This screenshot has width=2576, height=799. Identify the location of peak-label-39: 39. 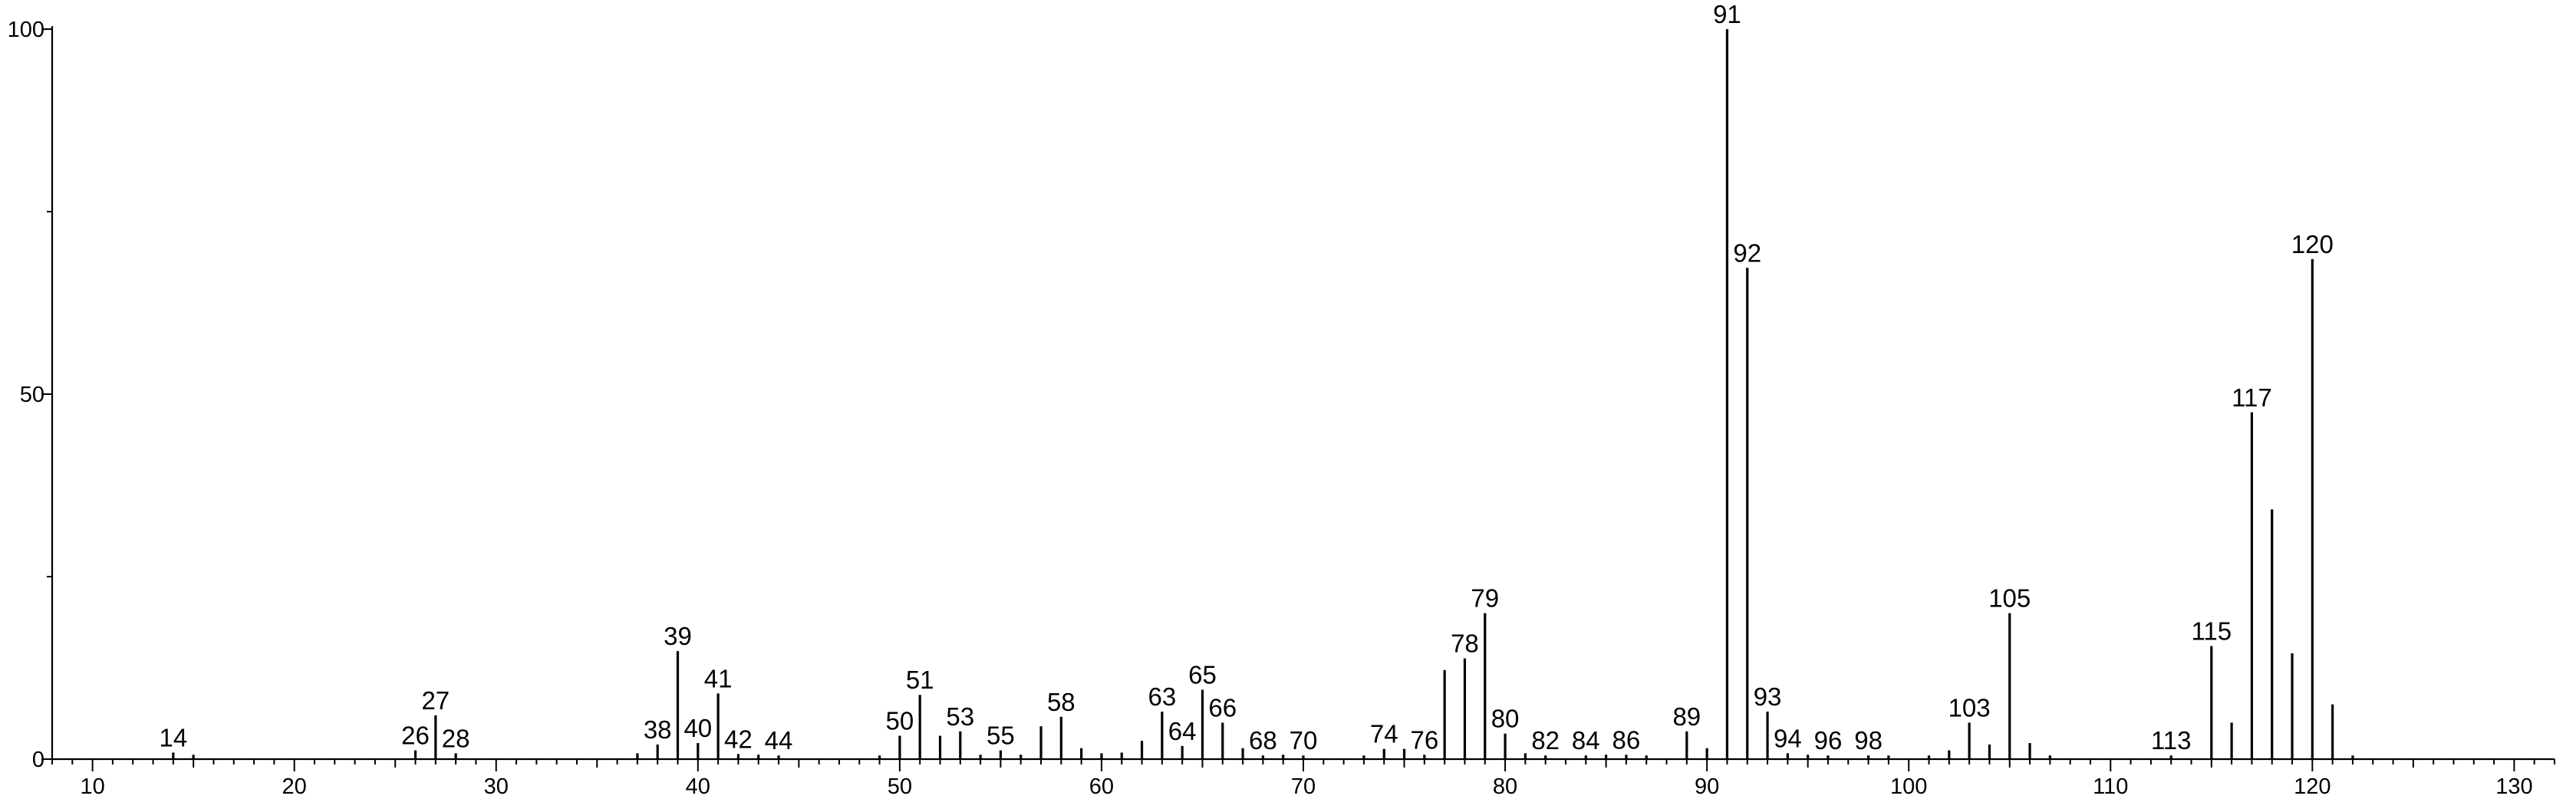
(678, 636).